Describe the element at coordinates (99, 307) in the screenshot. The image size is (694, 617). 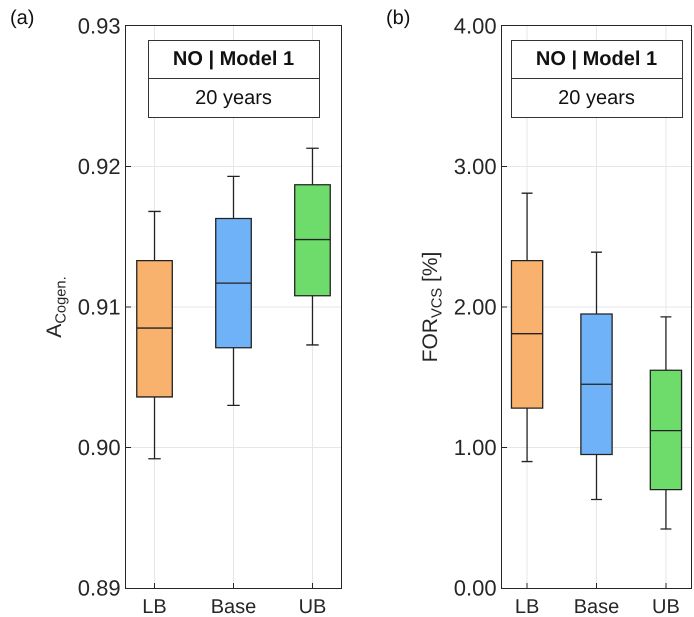
I see `y-tick-label: 0.91` at that location.